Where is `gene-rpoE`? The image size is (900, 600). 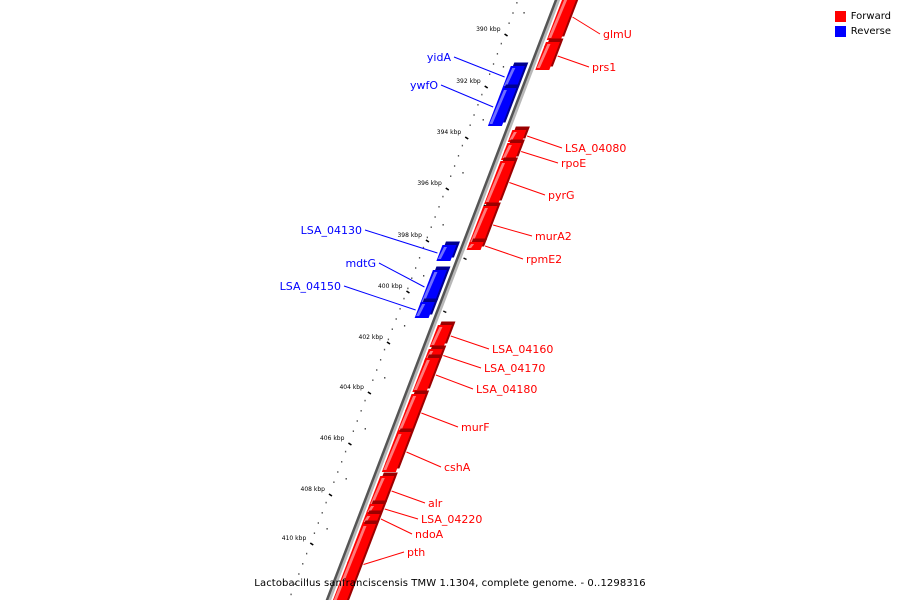
gene-rpoE is located at coordinates (512, 150).